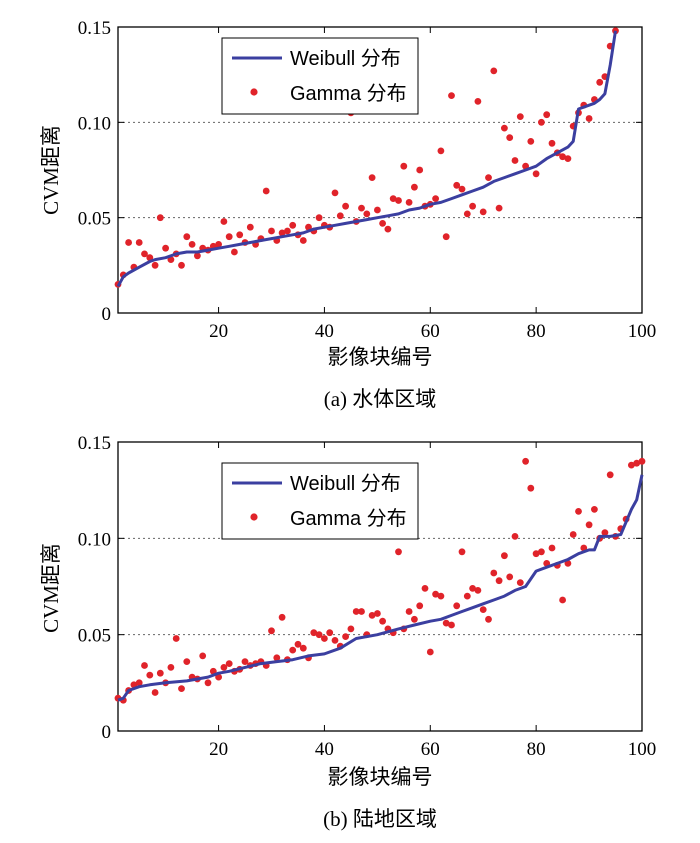 Image resolution: width=700 pixels, height=843 pixels. I want to click on legend-gamma-marker-a, so click(254, 92).